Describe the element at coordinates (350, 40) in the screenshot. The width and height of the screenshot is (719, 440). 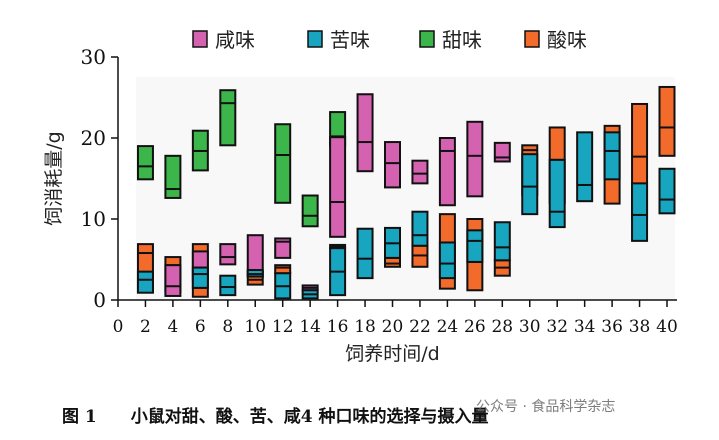
I see `legend-label: 苦味` at that location.